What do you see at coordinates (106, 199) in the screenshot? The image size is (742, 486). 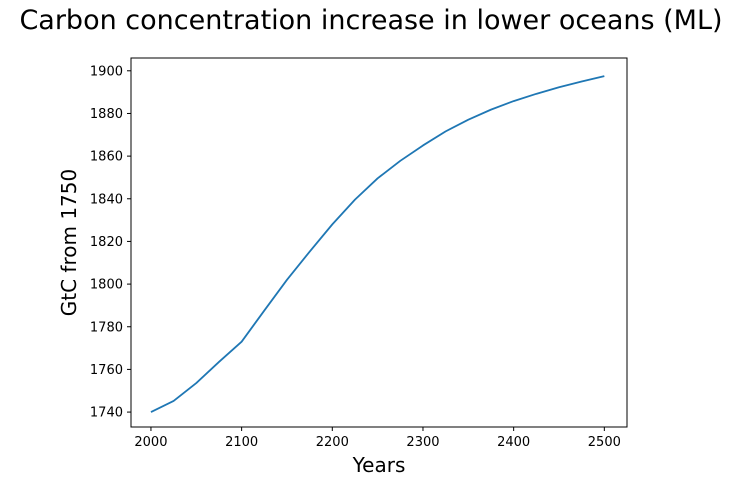 I see `y-tick-label: 1840` at bounding box center [106, 199].